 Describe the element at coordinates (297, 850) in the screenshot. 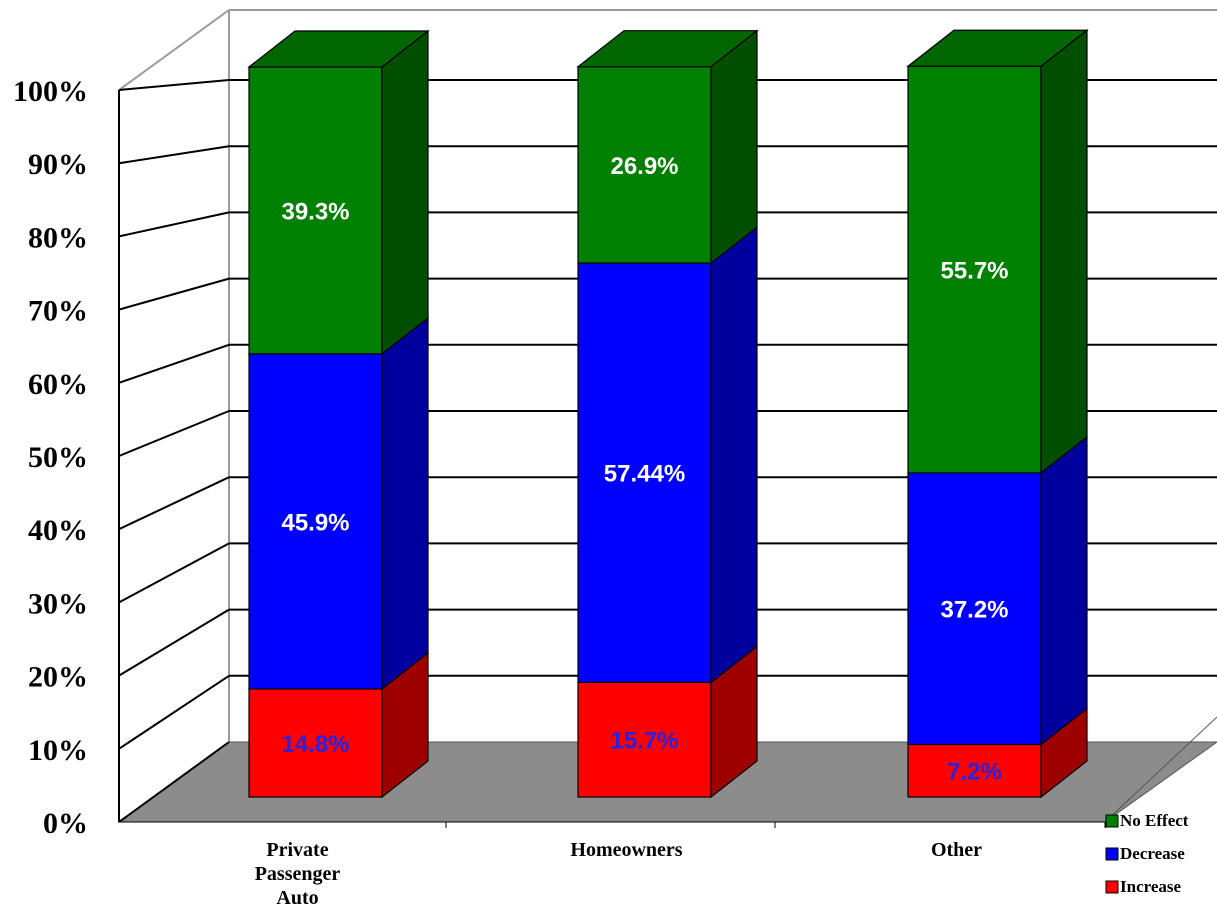

I see `x-category-label: Private` at that location.